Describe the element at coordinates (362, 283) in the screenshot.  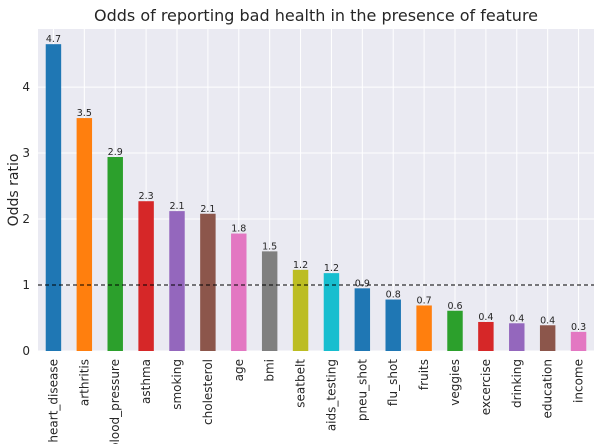
I see `data-label-pneu-shot: 0.9` at that location.